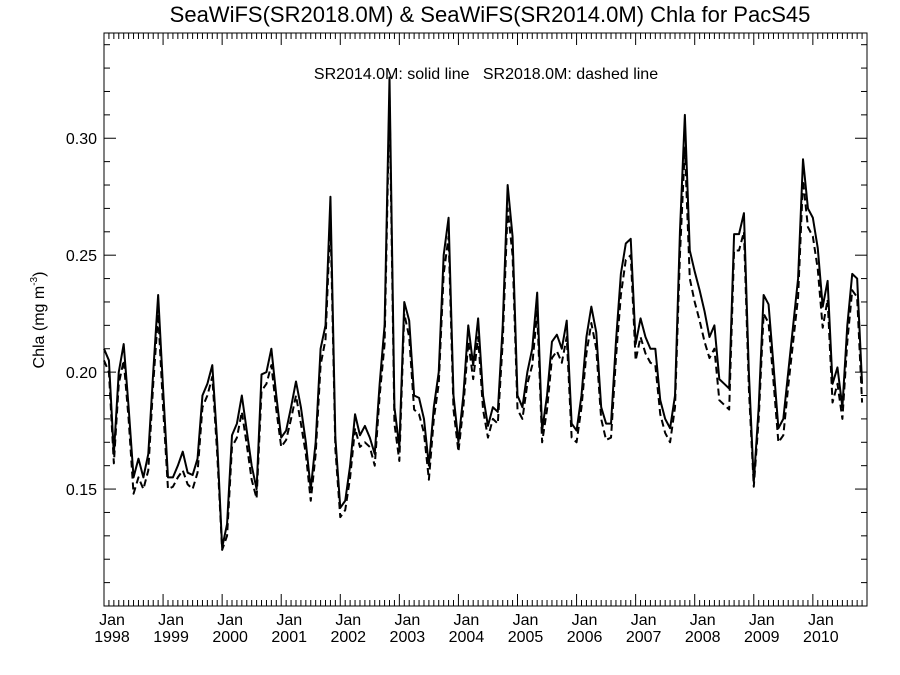 Image resolution: width=900 pixels, height=675 pixels. Describe the element at coordinates (703, 637) in the screenshot. I see `x-tick-label-year: 2008` at that location.